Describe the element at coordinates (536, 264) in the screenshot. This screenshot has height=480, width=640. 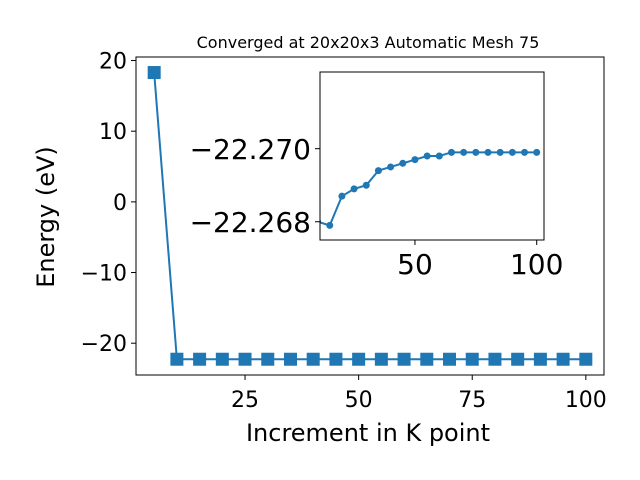
I see `inset-x-tick-label: 100` at that location.